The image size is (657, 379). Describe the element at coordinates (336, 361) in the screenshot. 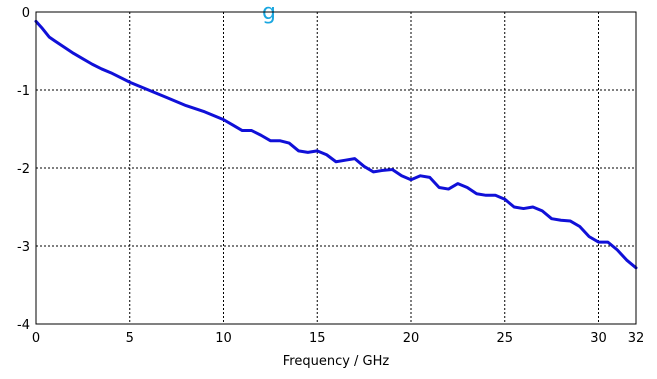

I see `x-axis-title: Frequency / GHz` at that location.